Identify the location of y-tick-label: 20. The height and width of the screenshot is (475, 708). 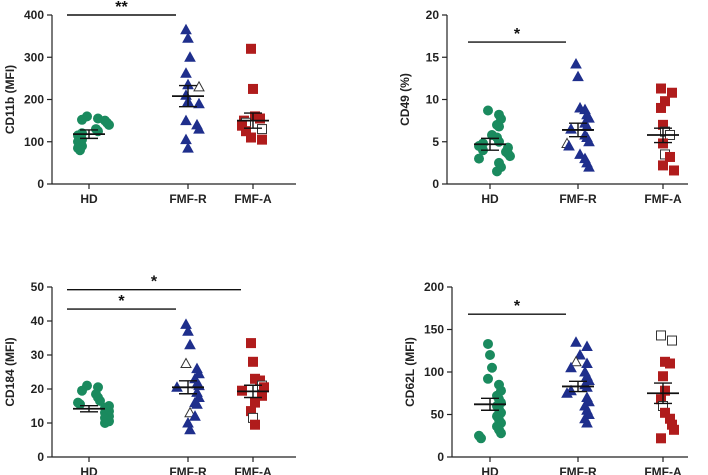
(433, 15).